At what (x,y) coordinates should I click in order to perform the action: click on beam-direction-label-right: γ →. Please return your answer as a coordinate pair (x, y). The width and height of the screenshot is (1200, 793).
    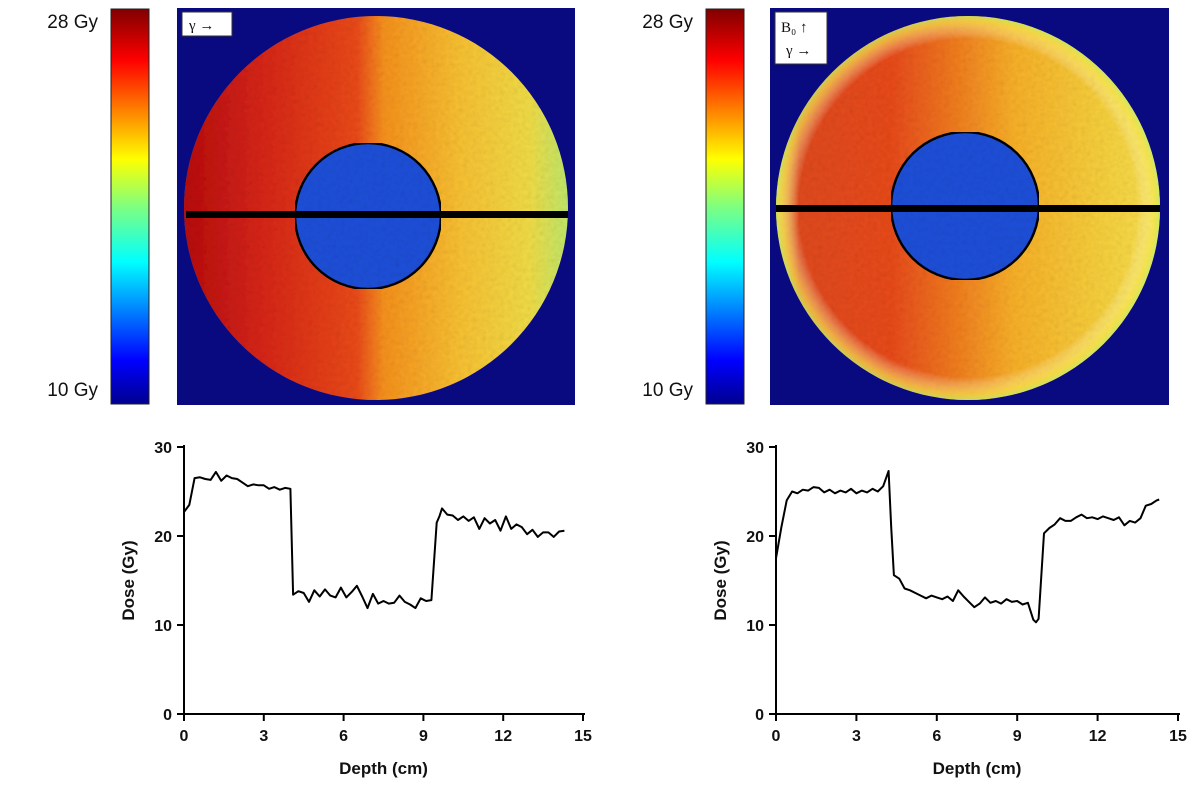
    Looking at the image, I should click on (798, 51).